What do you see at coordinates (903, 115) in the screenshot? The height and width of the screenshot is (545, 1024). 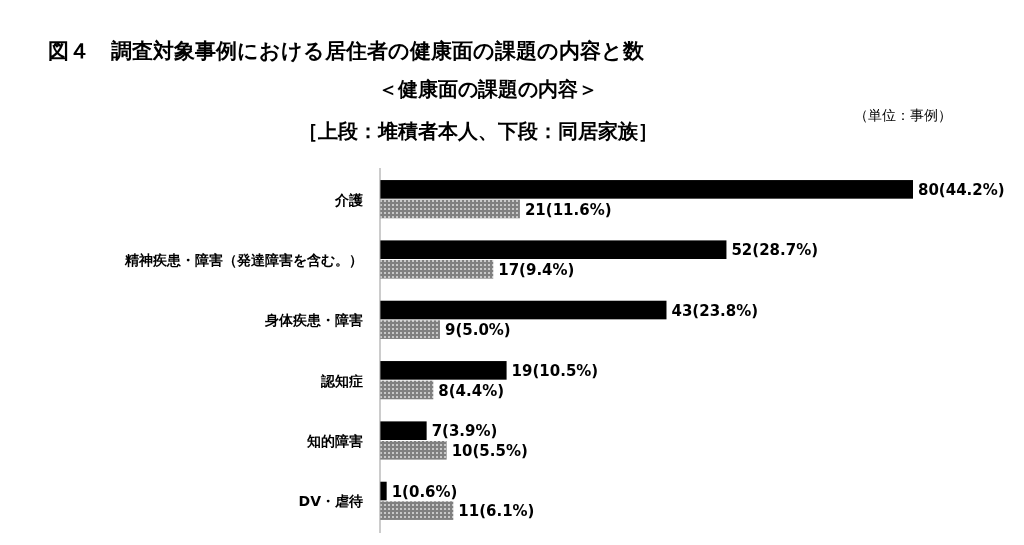 I see `text: （単位：事例）` at bounding box center [903, 115].